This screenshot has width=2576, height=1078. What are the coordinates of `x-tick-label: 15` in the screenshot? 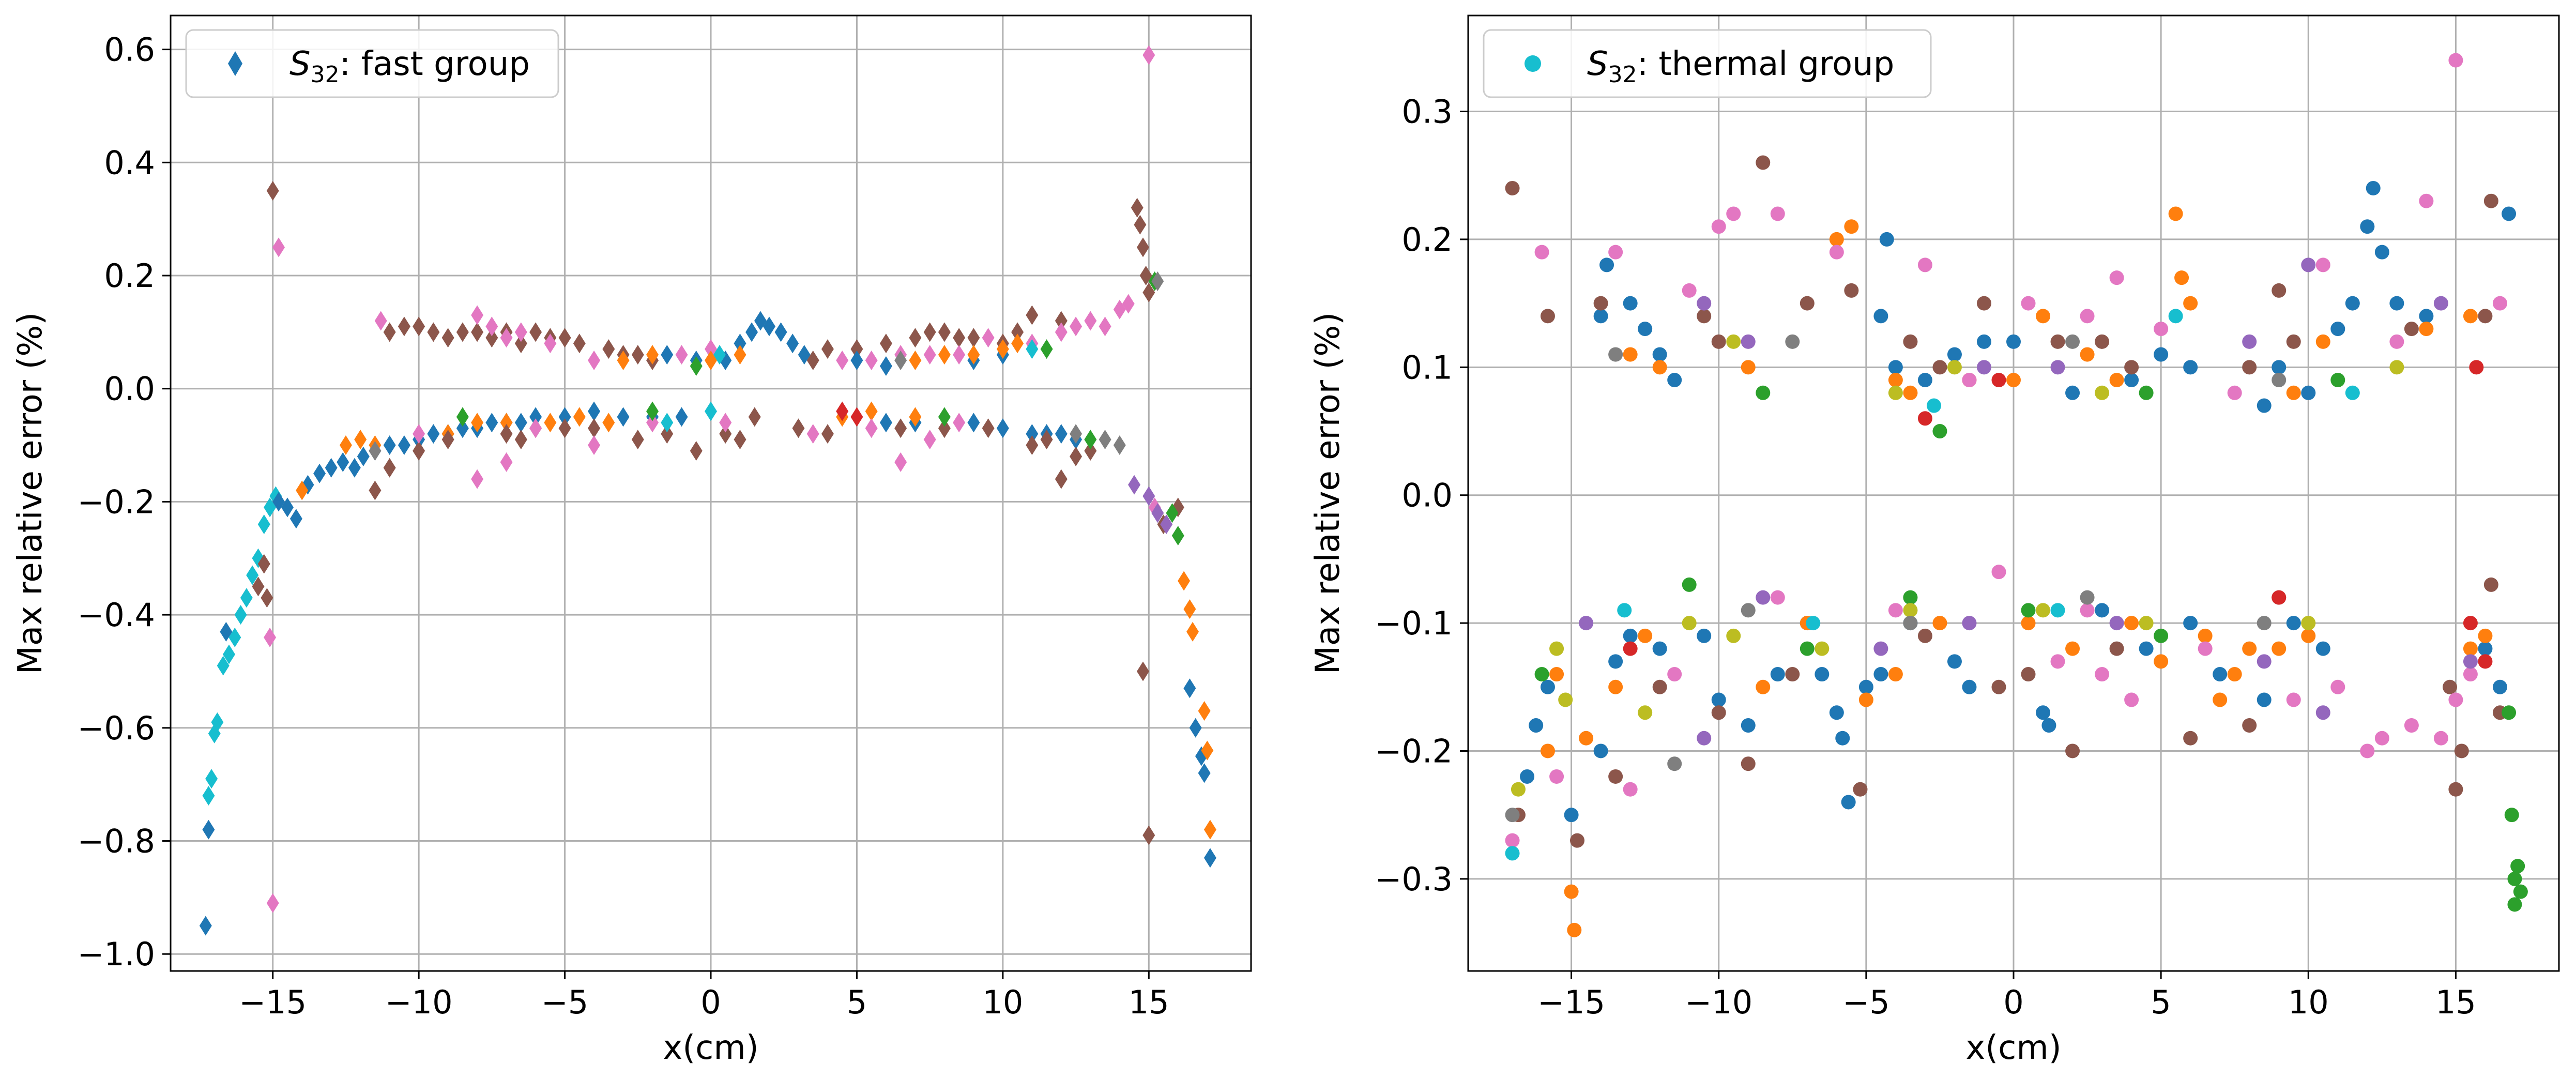 It's located at (2455, 1002).